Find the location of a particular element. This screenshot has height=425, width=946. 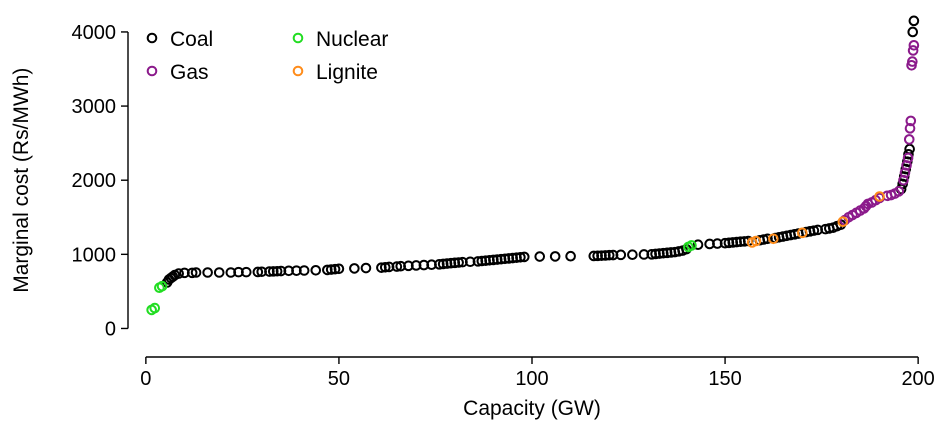

x-tick-label: 0 is located at coordinates (145, 379).